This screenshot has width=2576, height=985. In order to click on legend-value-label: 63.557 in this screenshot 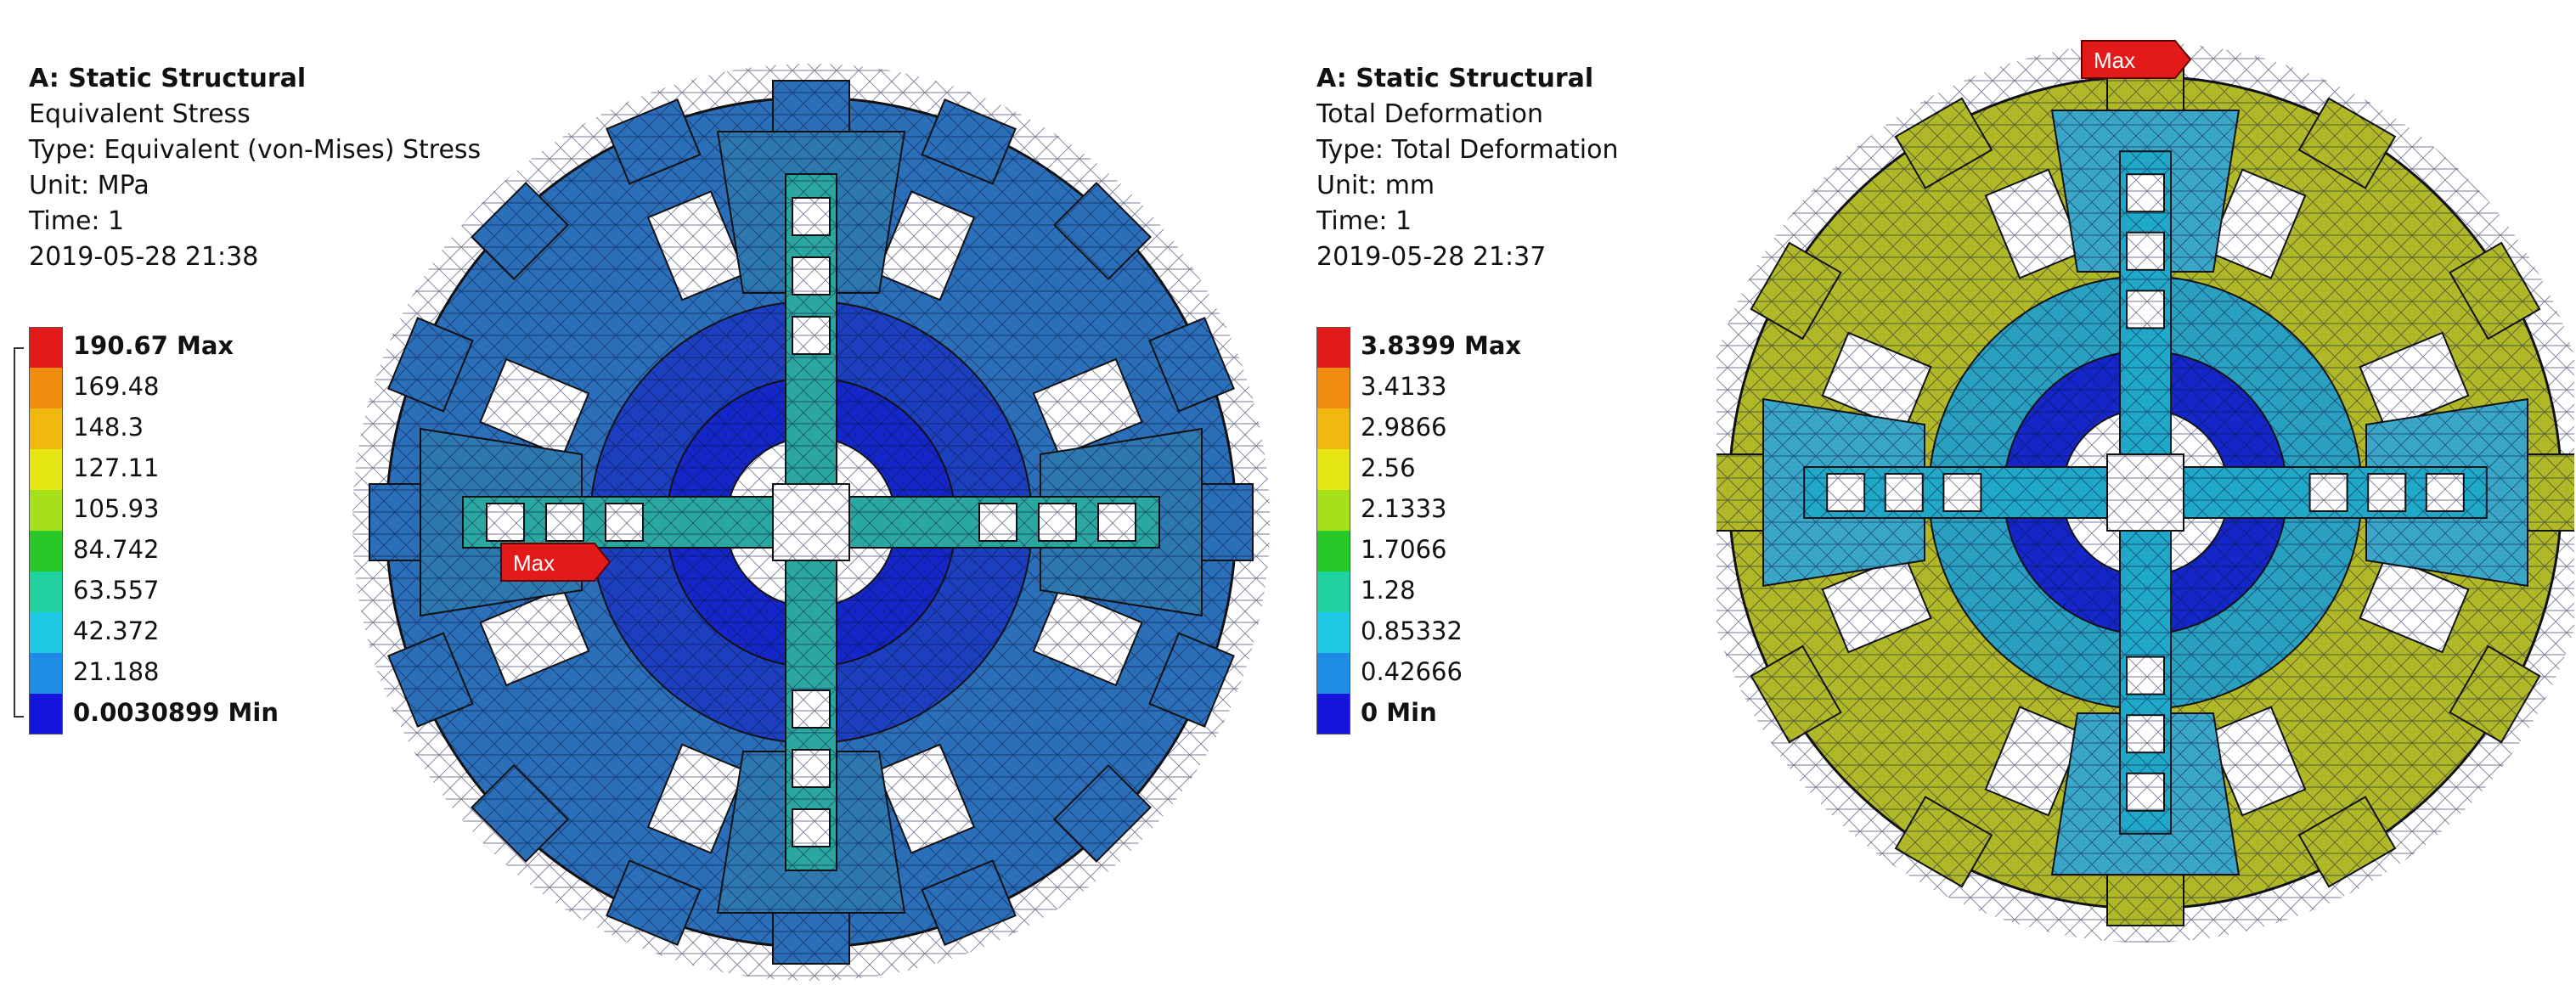, I will do `click(116, 590)`.